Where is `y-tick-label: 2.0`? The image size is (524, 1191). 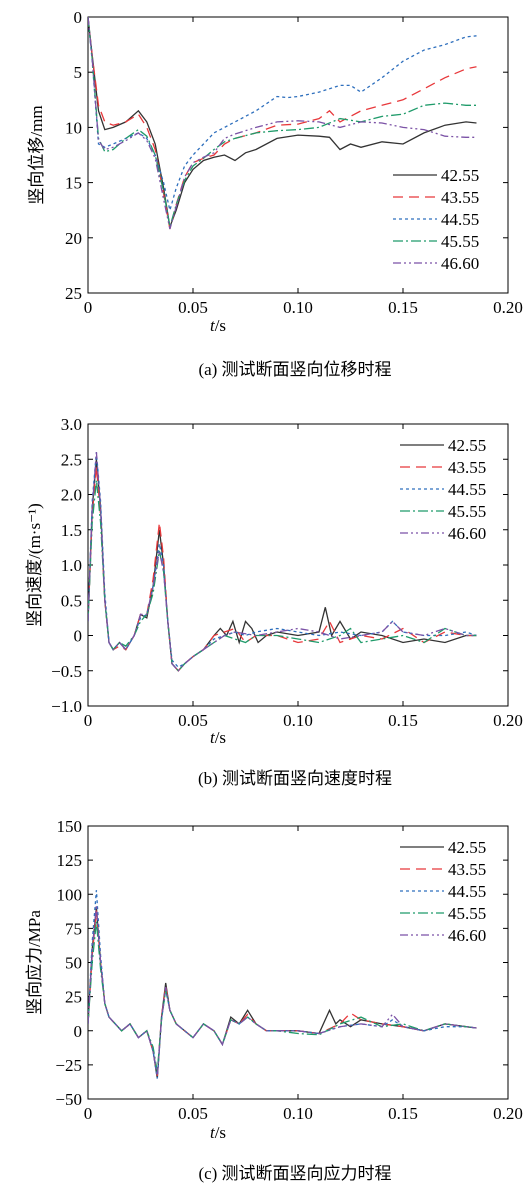 y-tick-label: 2.0 is located at coordinates (71, 495).